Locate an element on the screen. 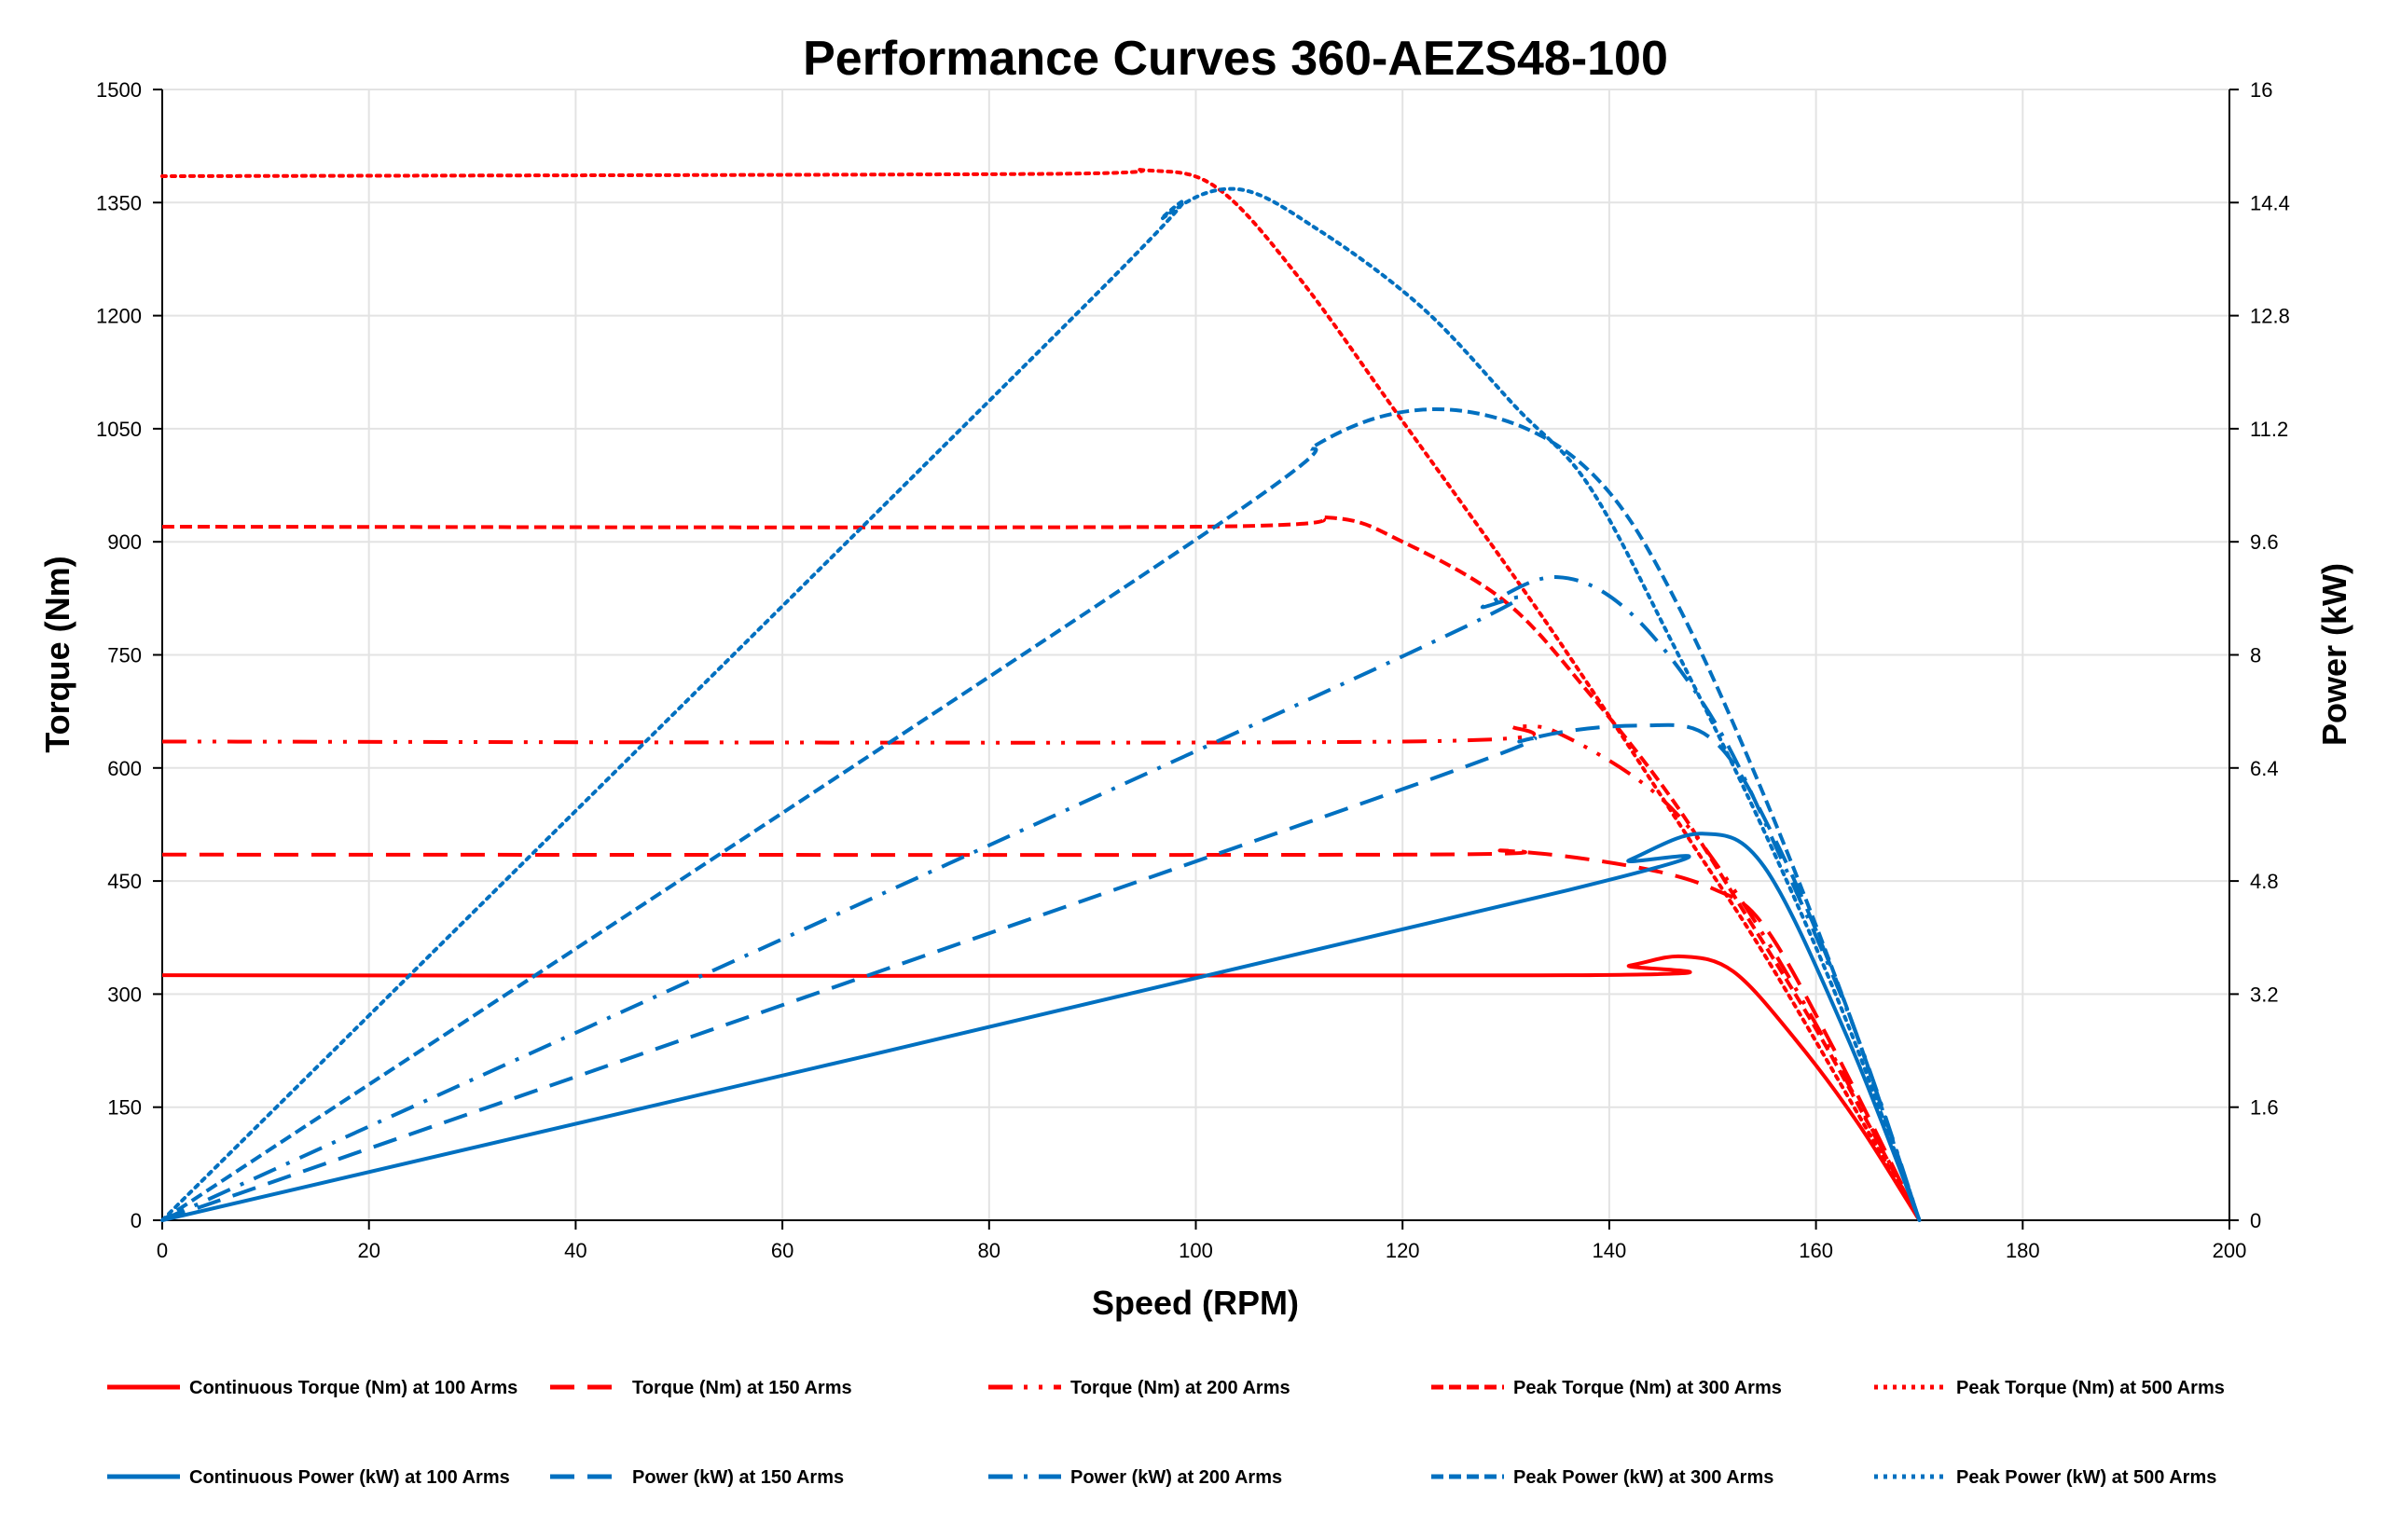 The width and height of the screenshot is (2387, 1540). x-tick-label: 140 is located at coordinates (1610, 1250).